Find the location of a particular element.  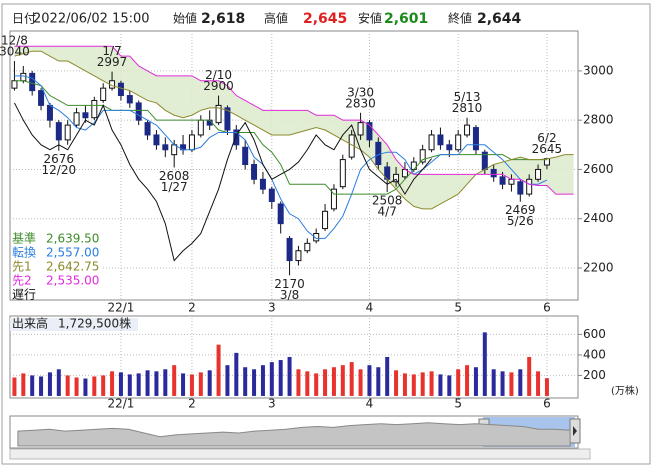

navigator-area is located at coordinates (294, 434).